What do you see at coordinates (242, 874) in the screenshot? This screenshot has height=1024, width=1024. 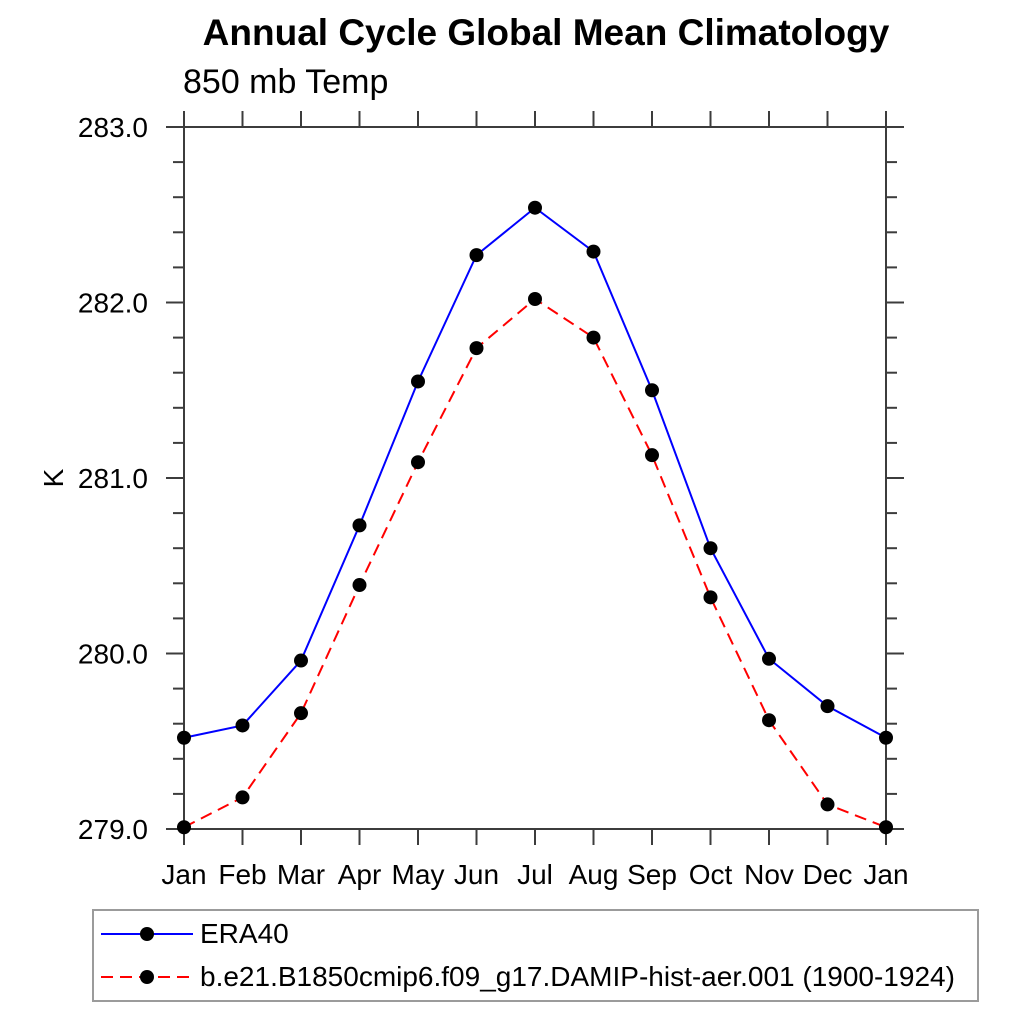 I see `svg-text: Feb` at bounding box center [242, 874].